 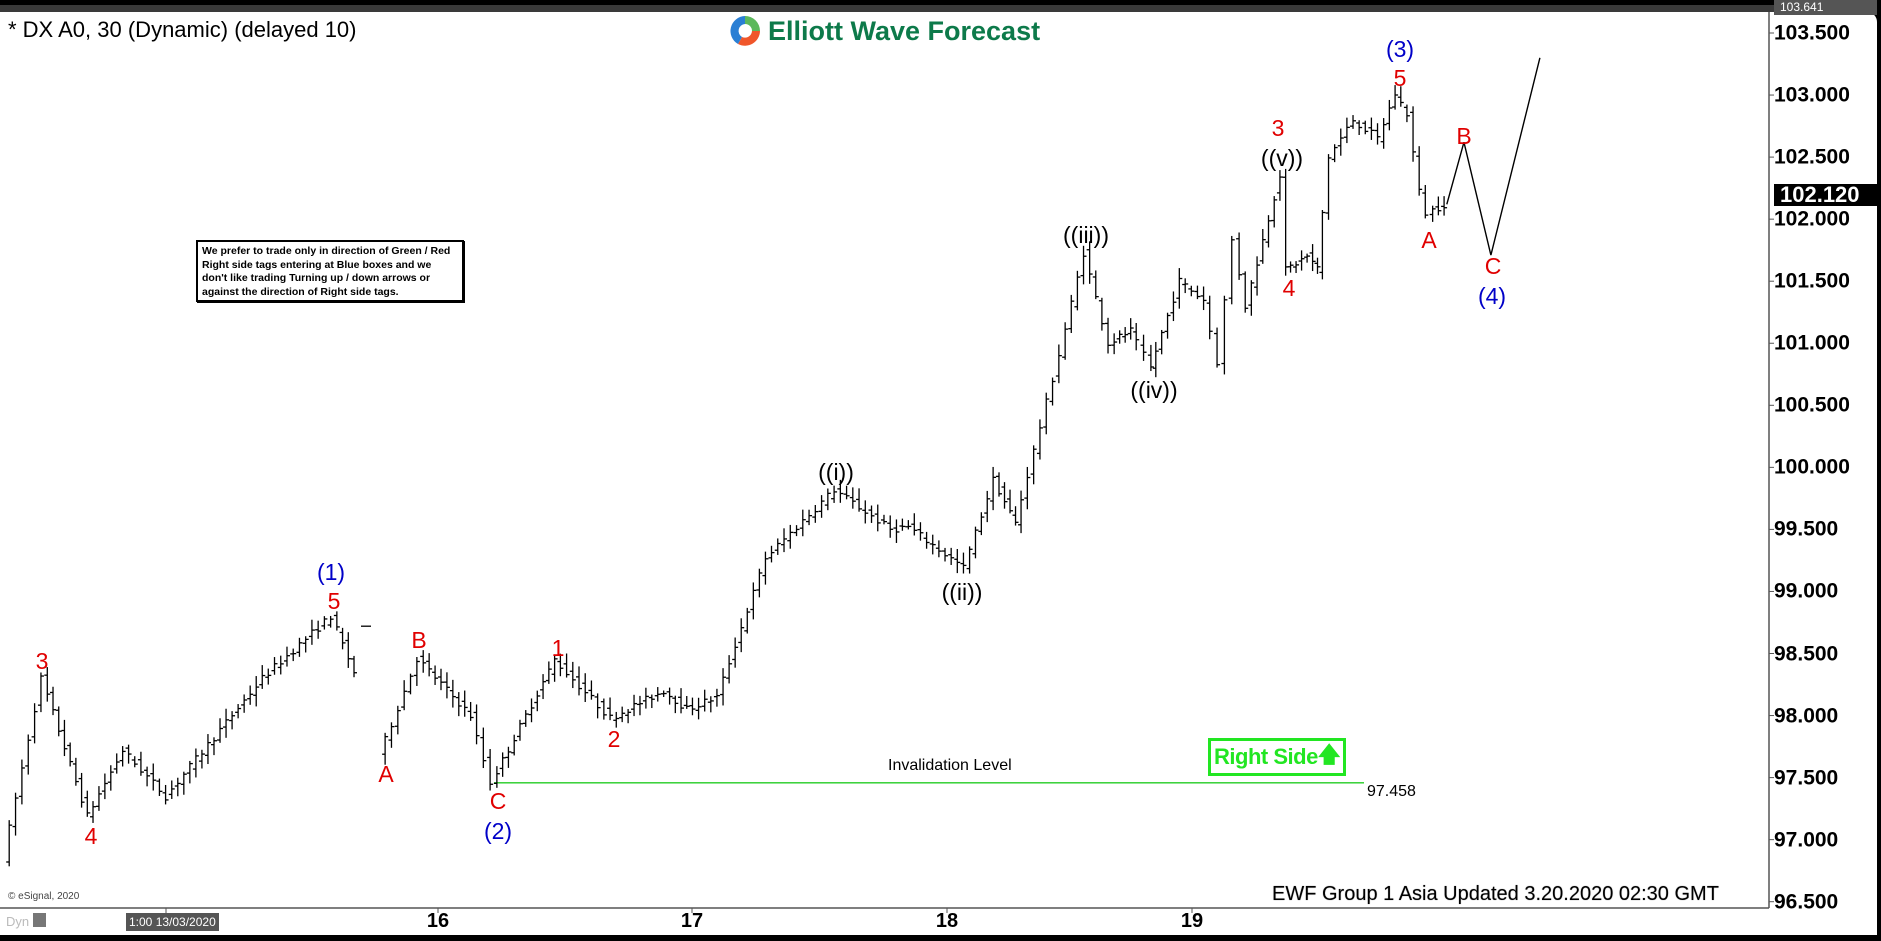 I want to click on y-tick-label: 99.000, so click(x=1806, y=591).